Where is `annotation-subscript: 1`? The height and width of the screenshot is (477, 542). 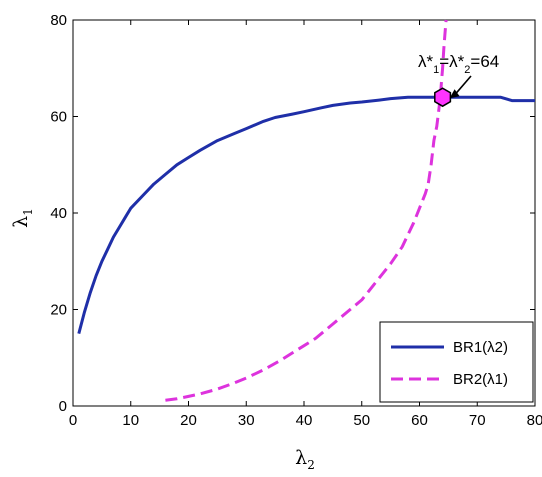 annotation-subscript: 1 is located at coordinates (436, 70).